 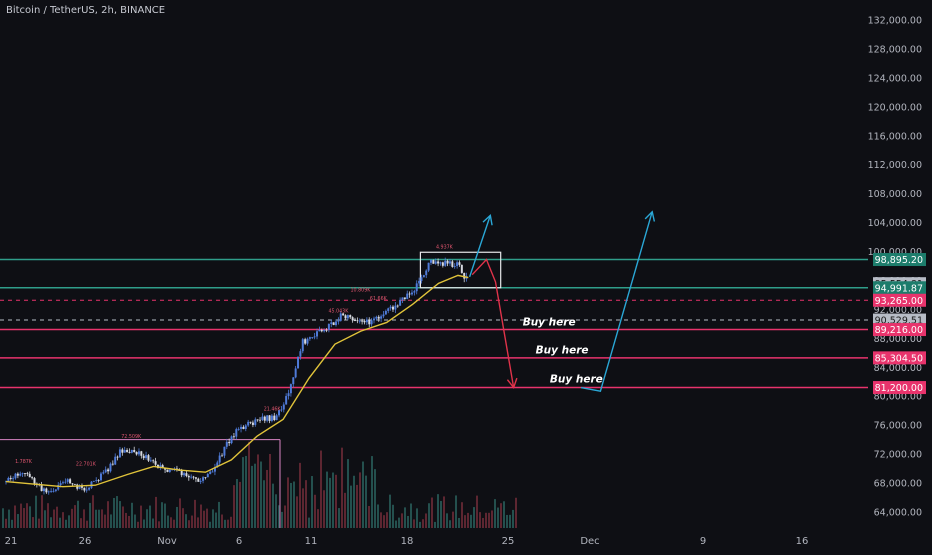 What do you see at coordinates (460, 270) in the screenshot?
I see `consolidation-box` at bounding box center [460, 270].